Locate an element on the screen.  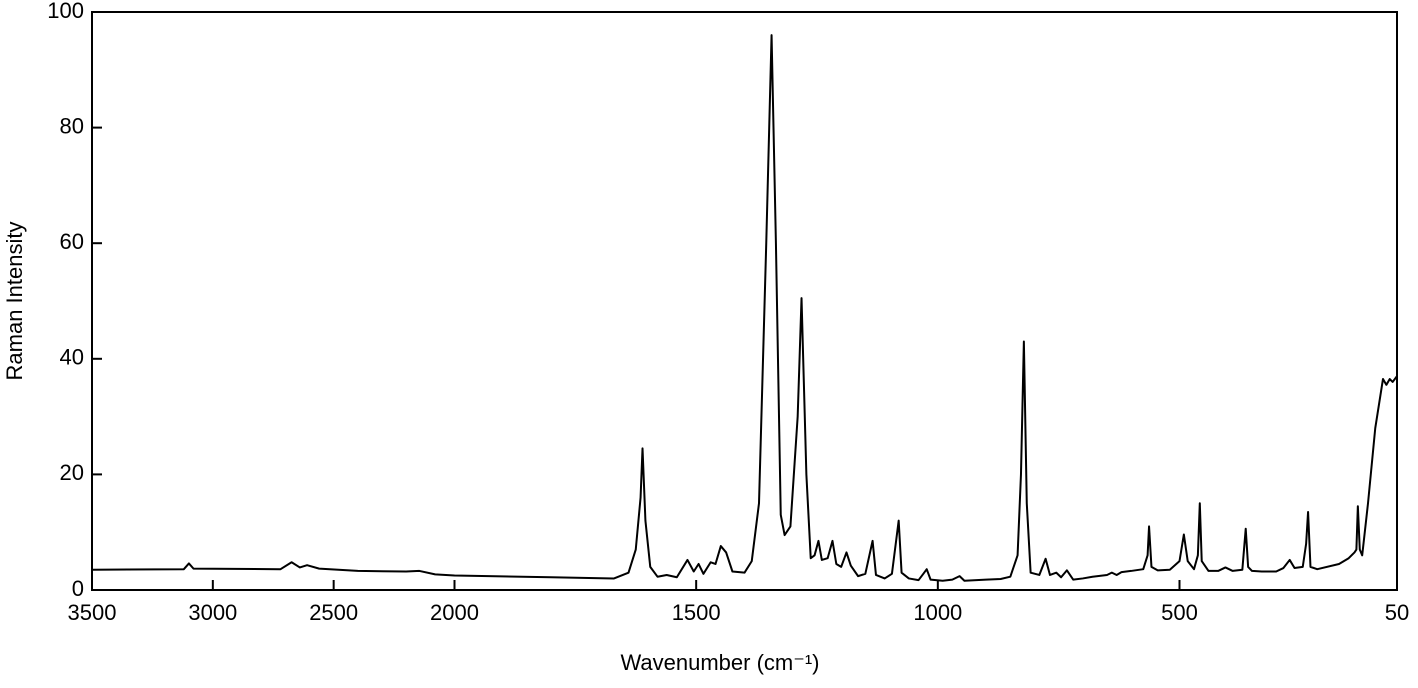
x-tick-label: 1500 is located at coordinates (696, 612).